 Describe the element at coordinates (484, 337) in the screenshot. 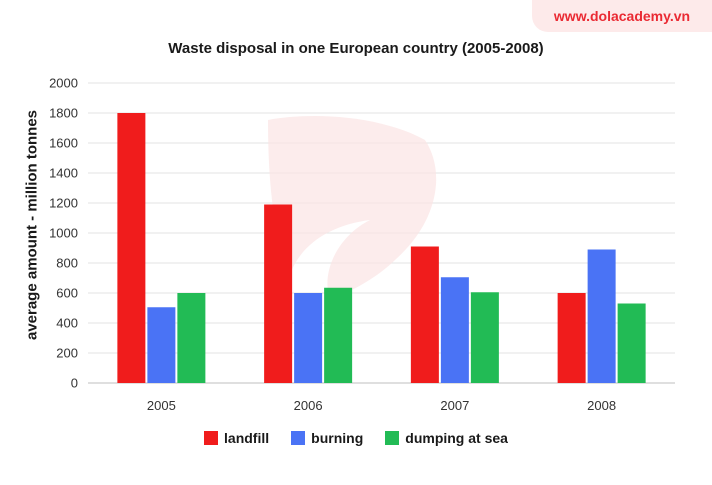

I see `bar-dumping-at-sea-2007` at that location.